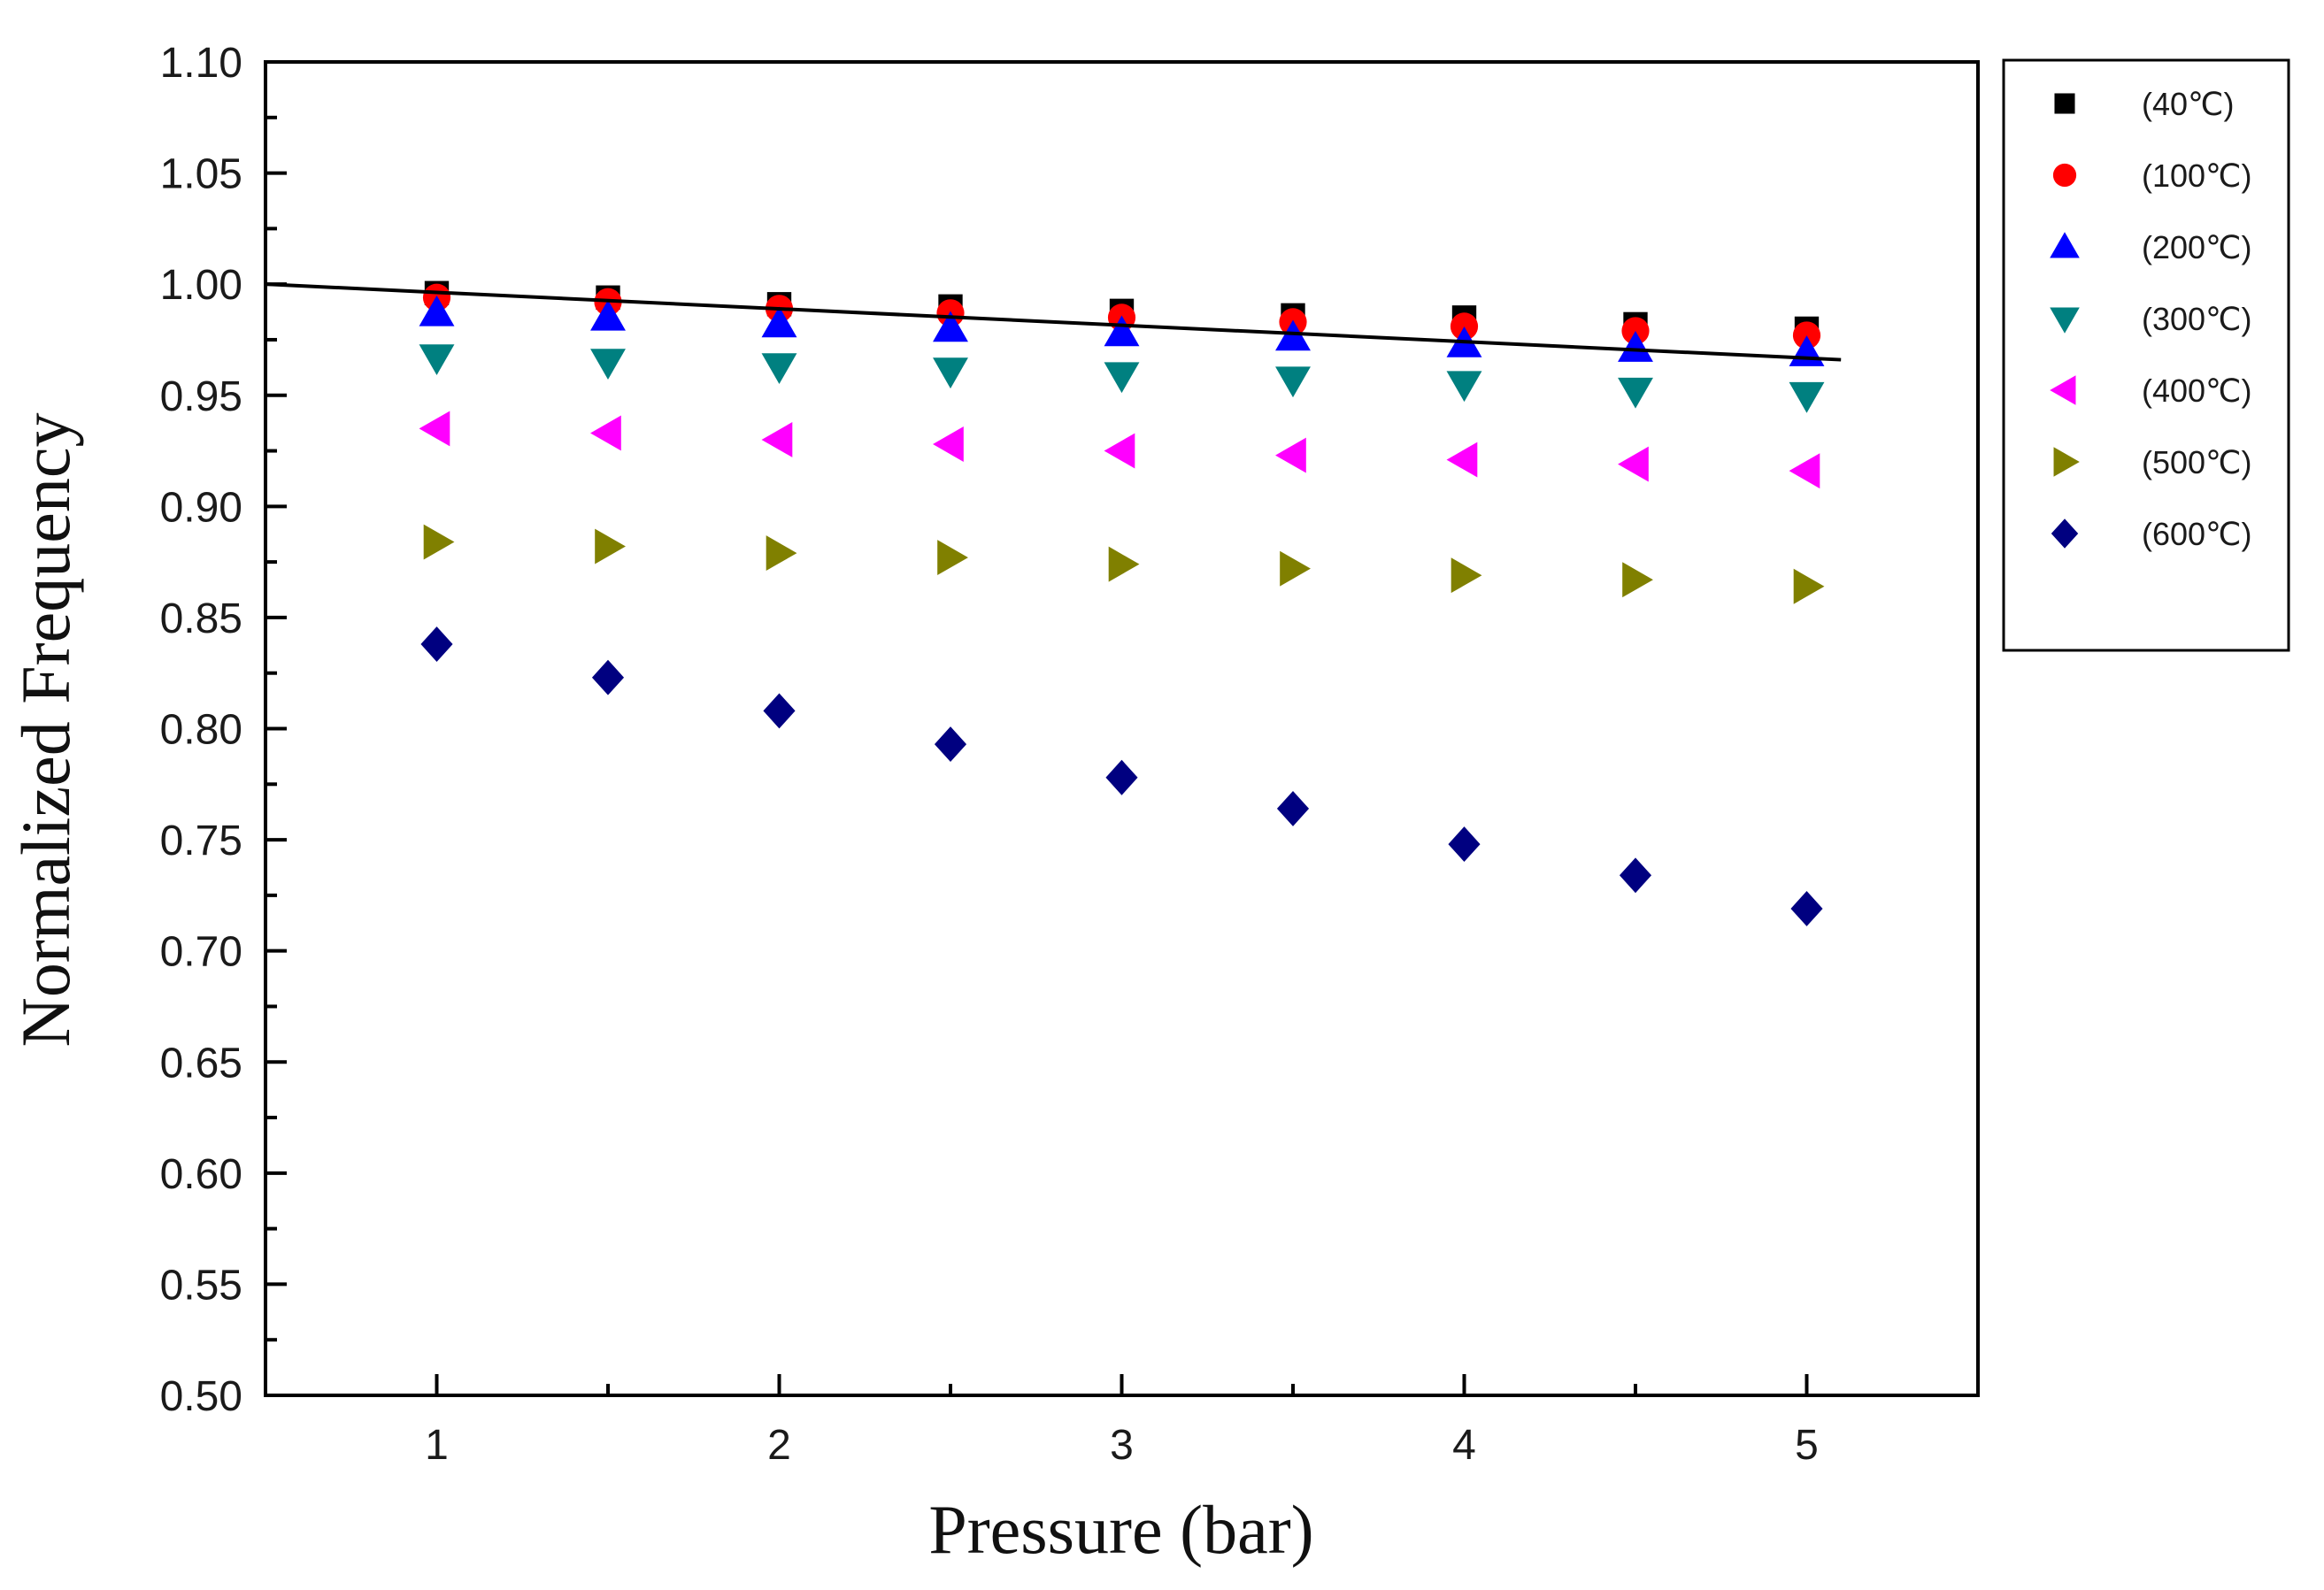  Describe the element at coordinates (437, 1446) in the screenshot. I see `x-tick-label: 1` at that location.